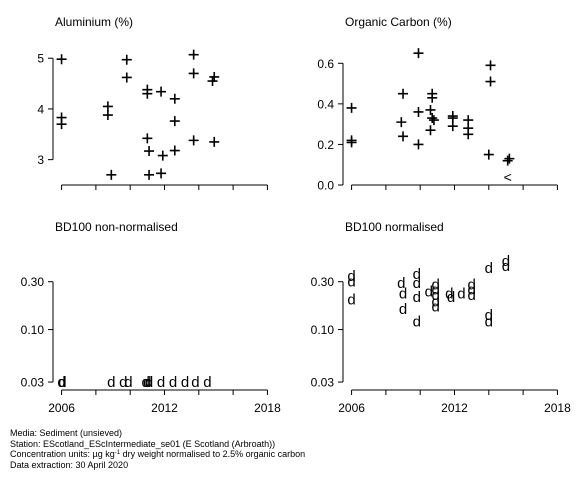  Describe the element at coordinates (508, 177) in the screenshot. I see `censored-point: <` at that location.